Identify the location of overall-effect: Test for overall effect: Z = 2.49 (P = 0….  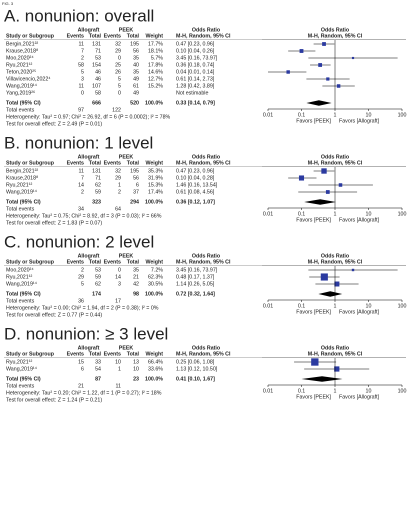
(54, 124).